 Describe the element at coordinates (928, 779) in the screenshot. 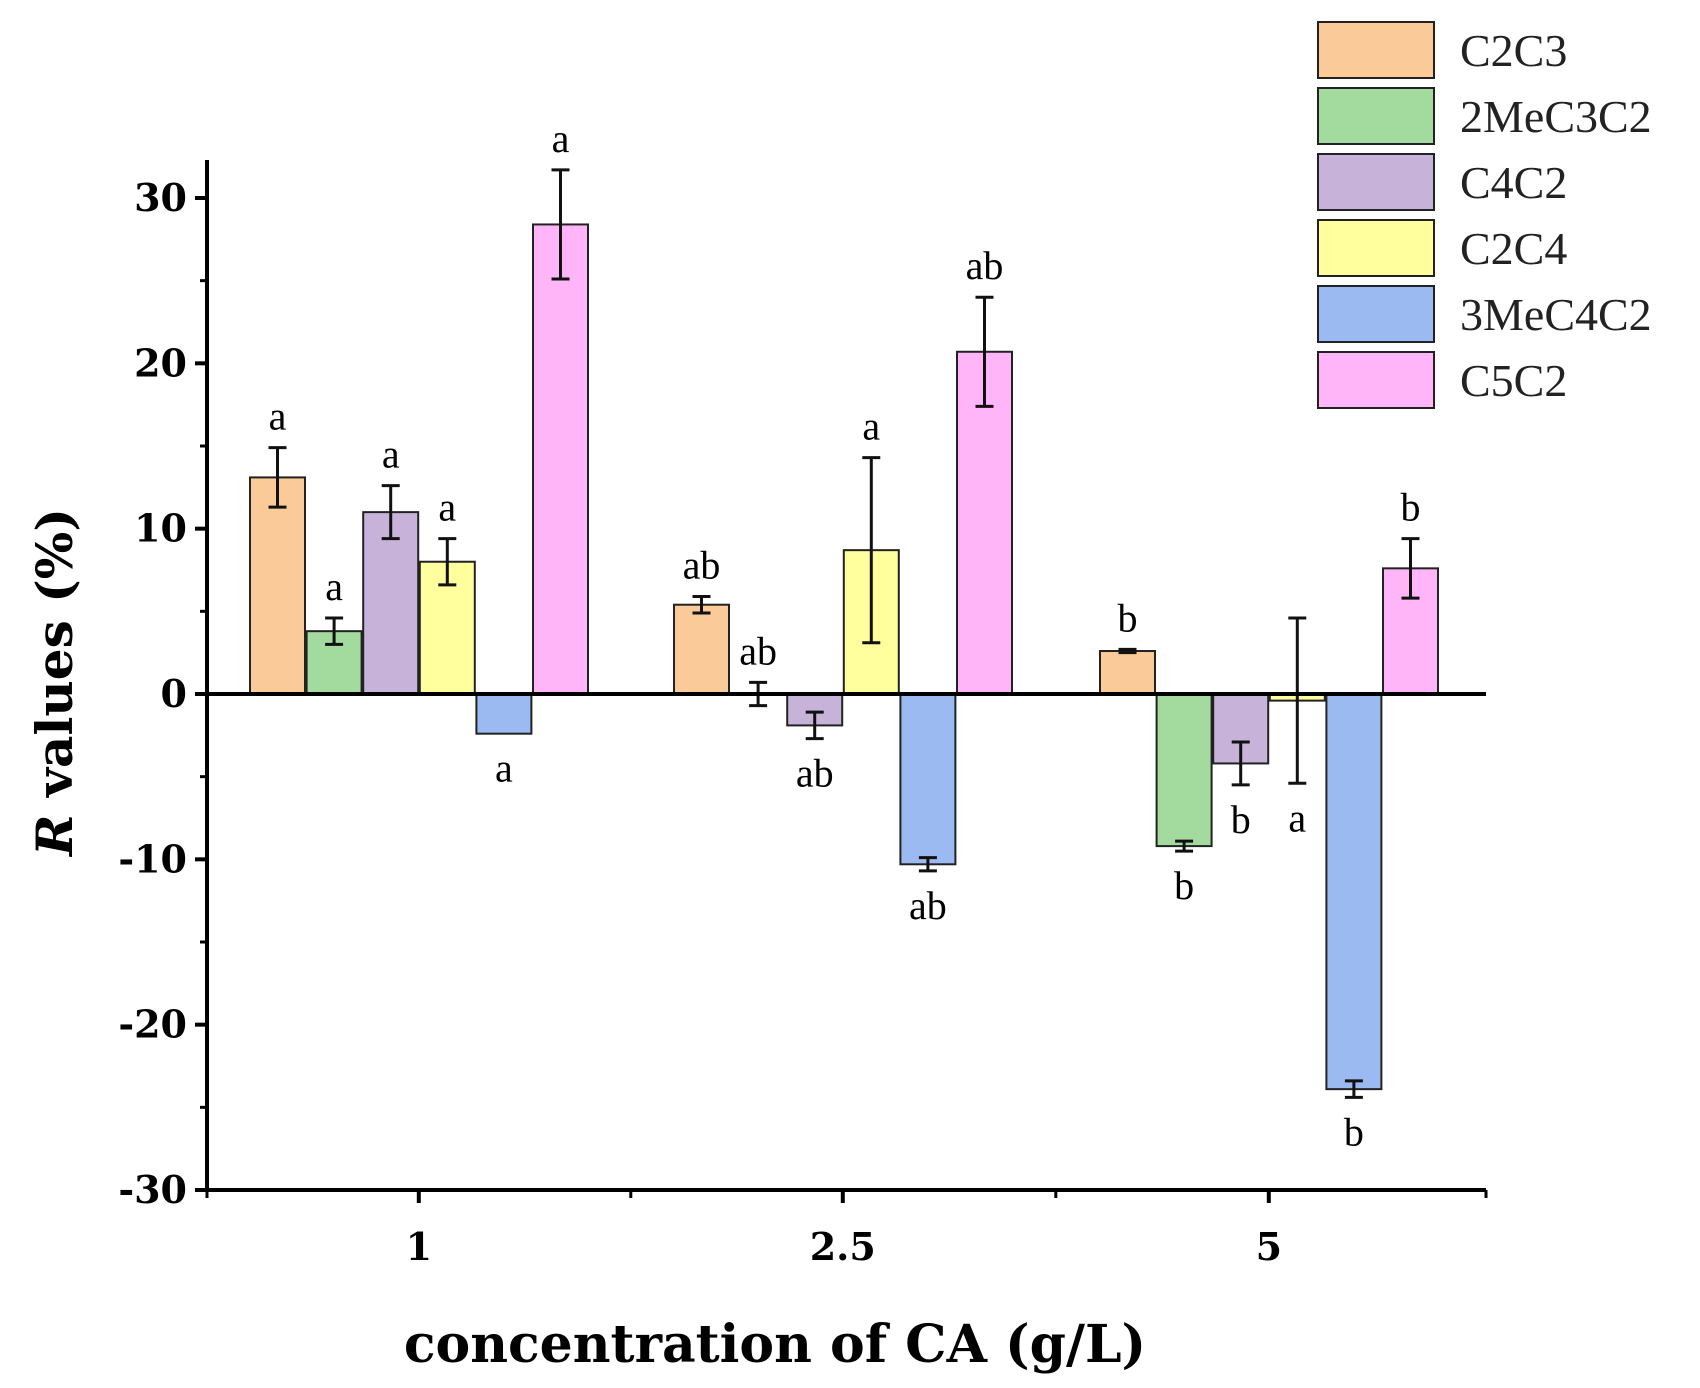

I see `bar-3MeC4C2-2.5` at that location.